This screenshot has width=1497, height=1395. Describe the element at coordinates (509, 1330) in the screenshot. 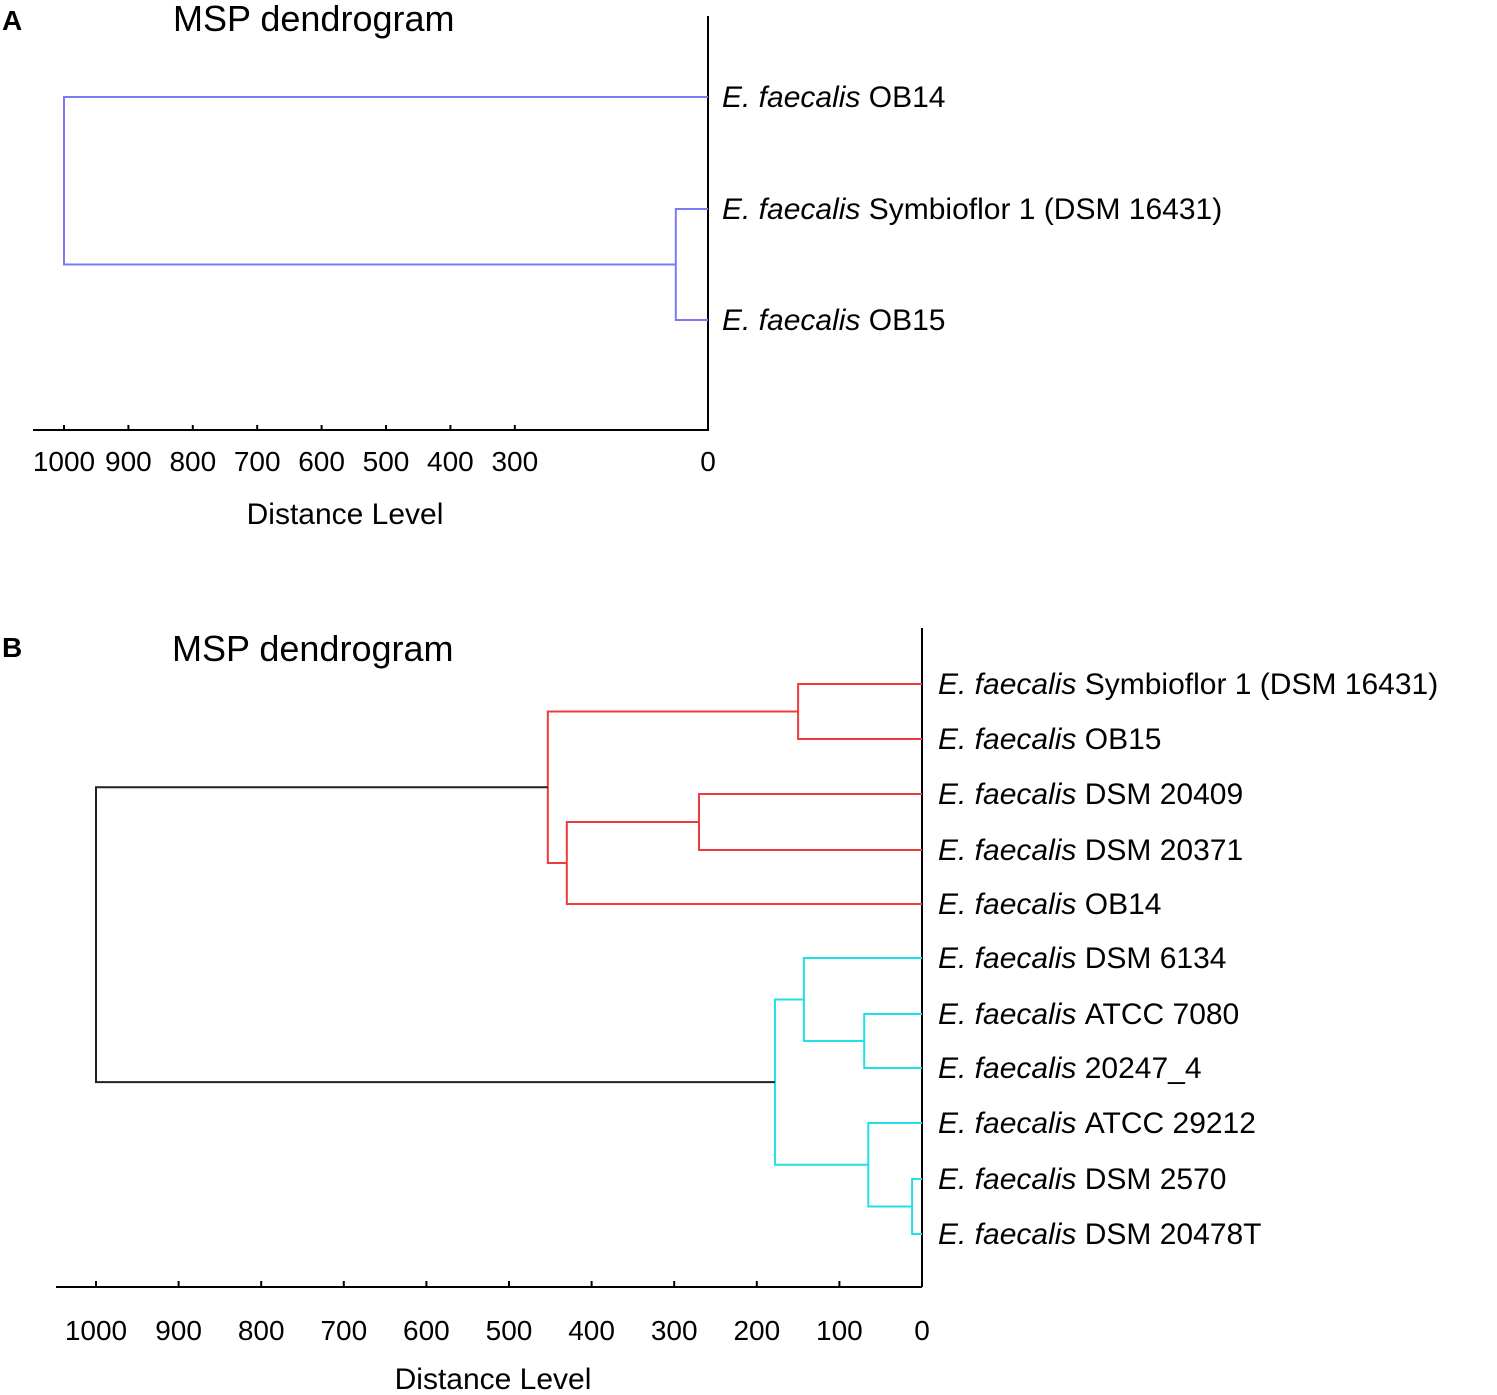

I see `panel-b-tick-label: 500` at that location.